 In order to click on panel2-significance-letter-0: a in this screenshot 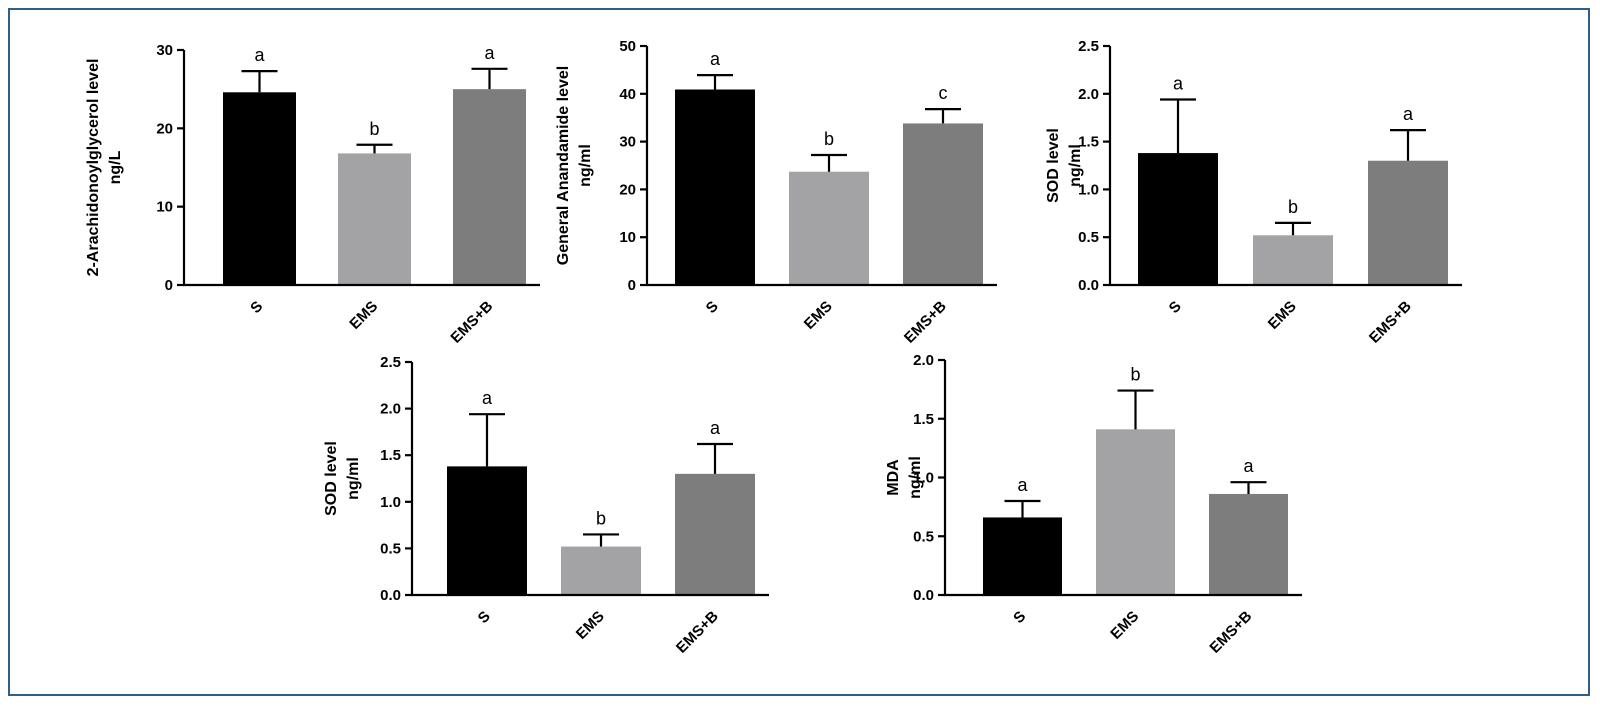, I will do `click(715, 59)`.